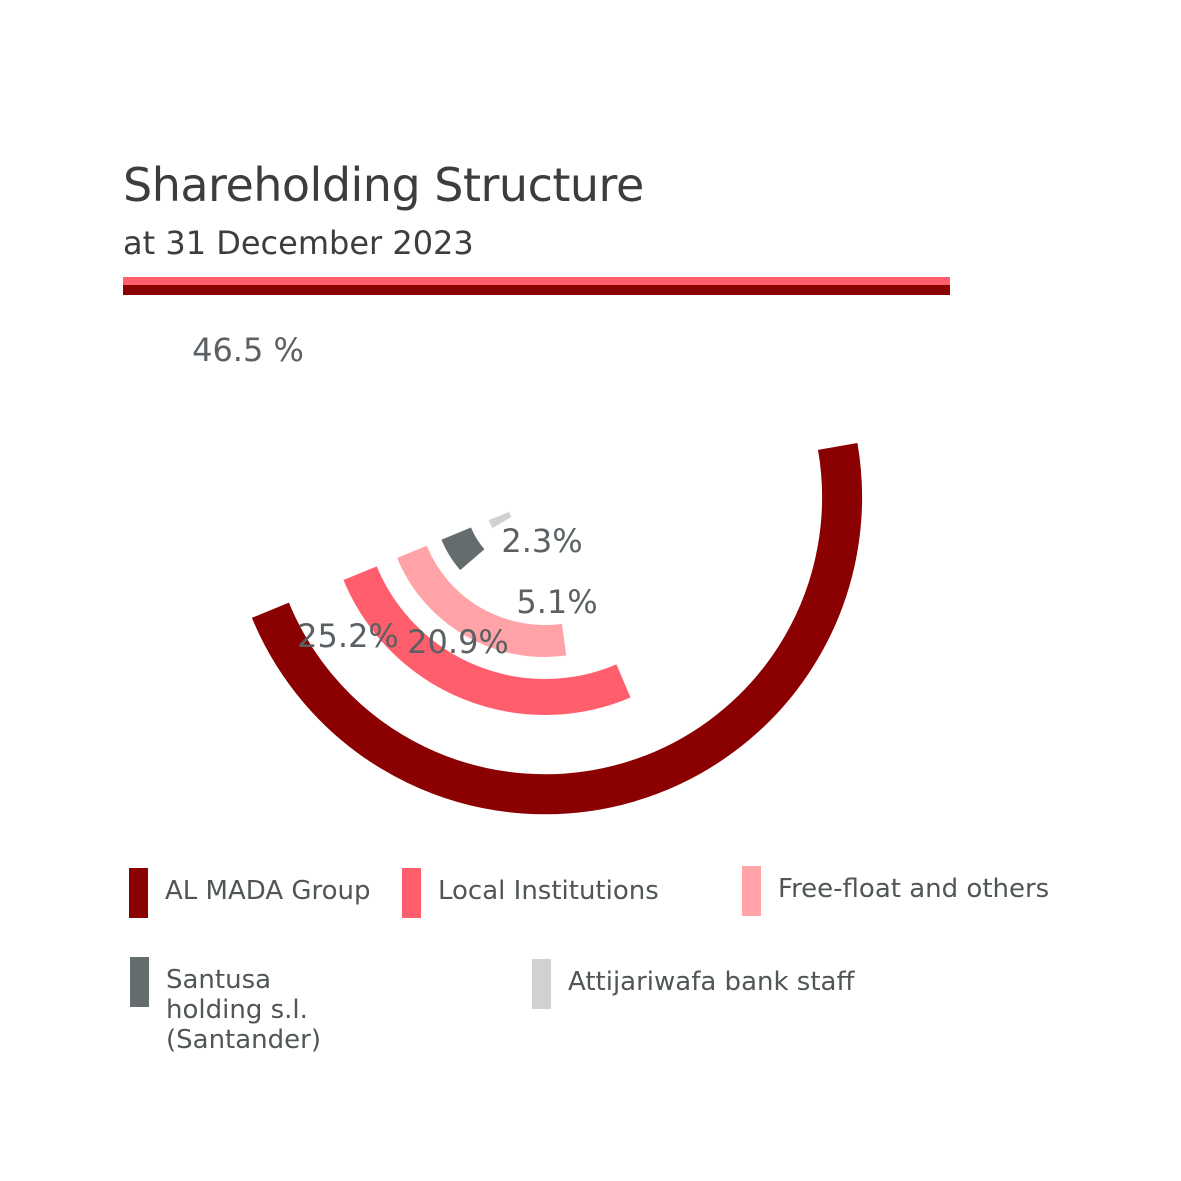 This screenshot has height=1181, width=1181. What do you see at coordinates (383, 185) in the screenshot?
I see `chart-title: Shareholding Structure` at bounding box center [383, 185].